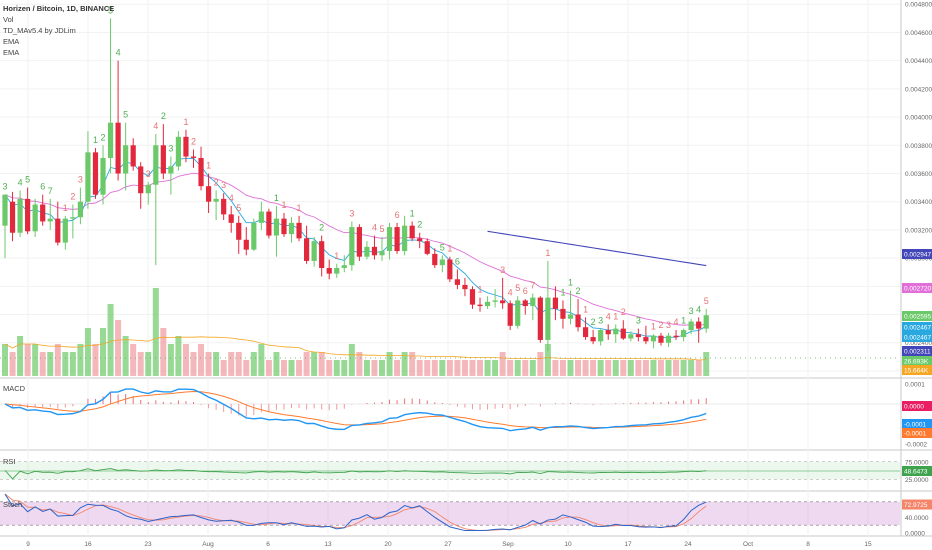 The height and width of the screenshot is (550, 932). Describe the element at coordinates (918, 5) in the screenshot. I see `price-tick-label: 0.004800` at that location.